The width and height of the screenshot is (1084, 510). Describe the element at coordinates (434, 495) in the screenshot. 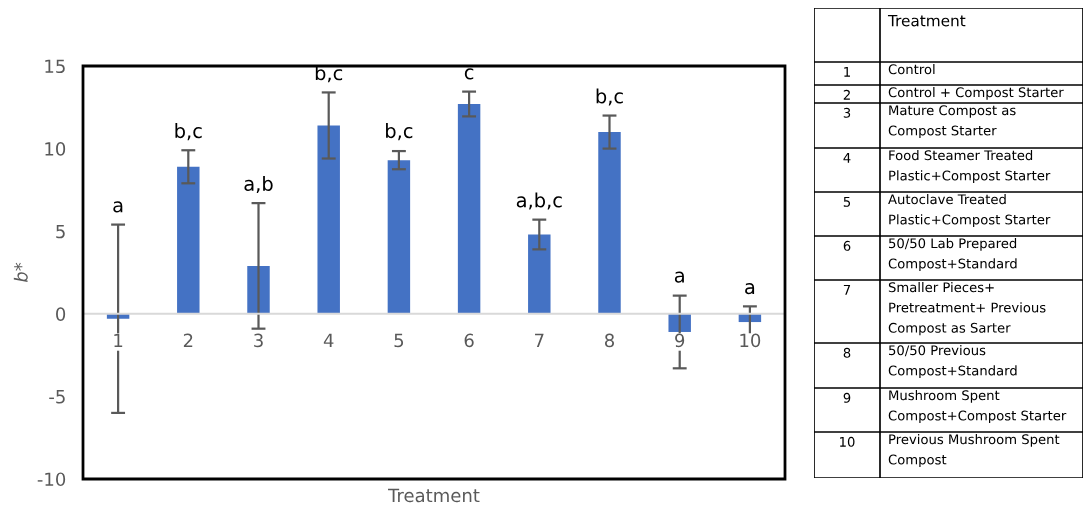

I see `x-axis-title: Treatment` at that location.